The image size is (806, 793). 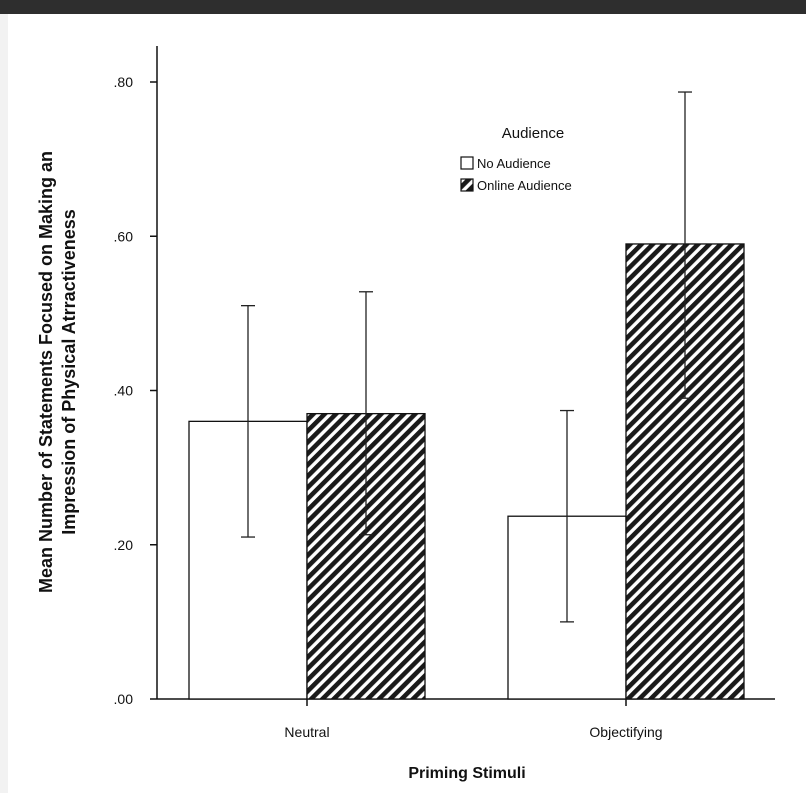 I want to click on x-category-label: Neutral, so click(x=306, y=732).